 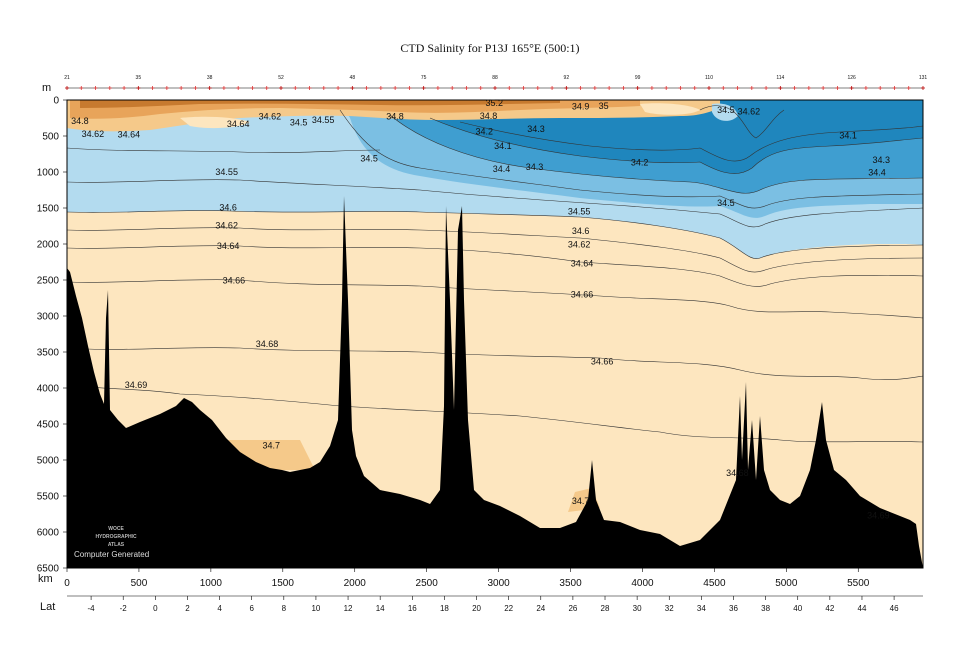 What do you see at coordinates (215, 122) in the screenshot?
I see `saline-pocket-a` at bounding box center [215, 122].